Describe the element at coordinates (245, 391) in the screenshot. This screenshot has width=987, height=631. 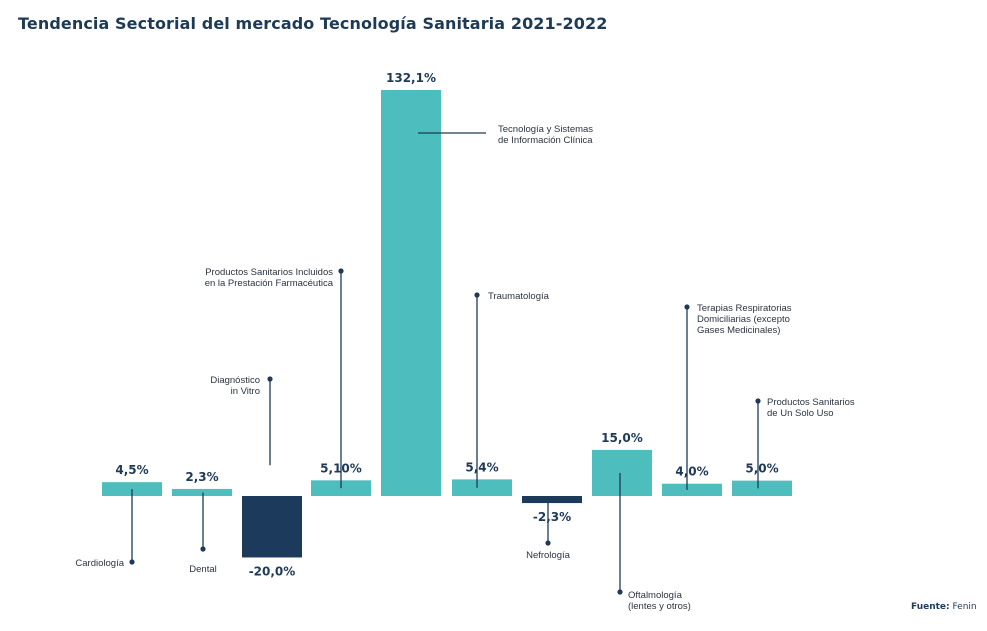
I see `category-label-line: in Vitro` at that location.